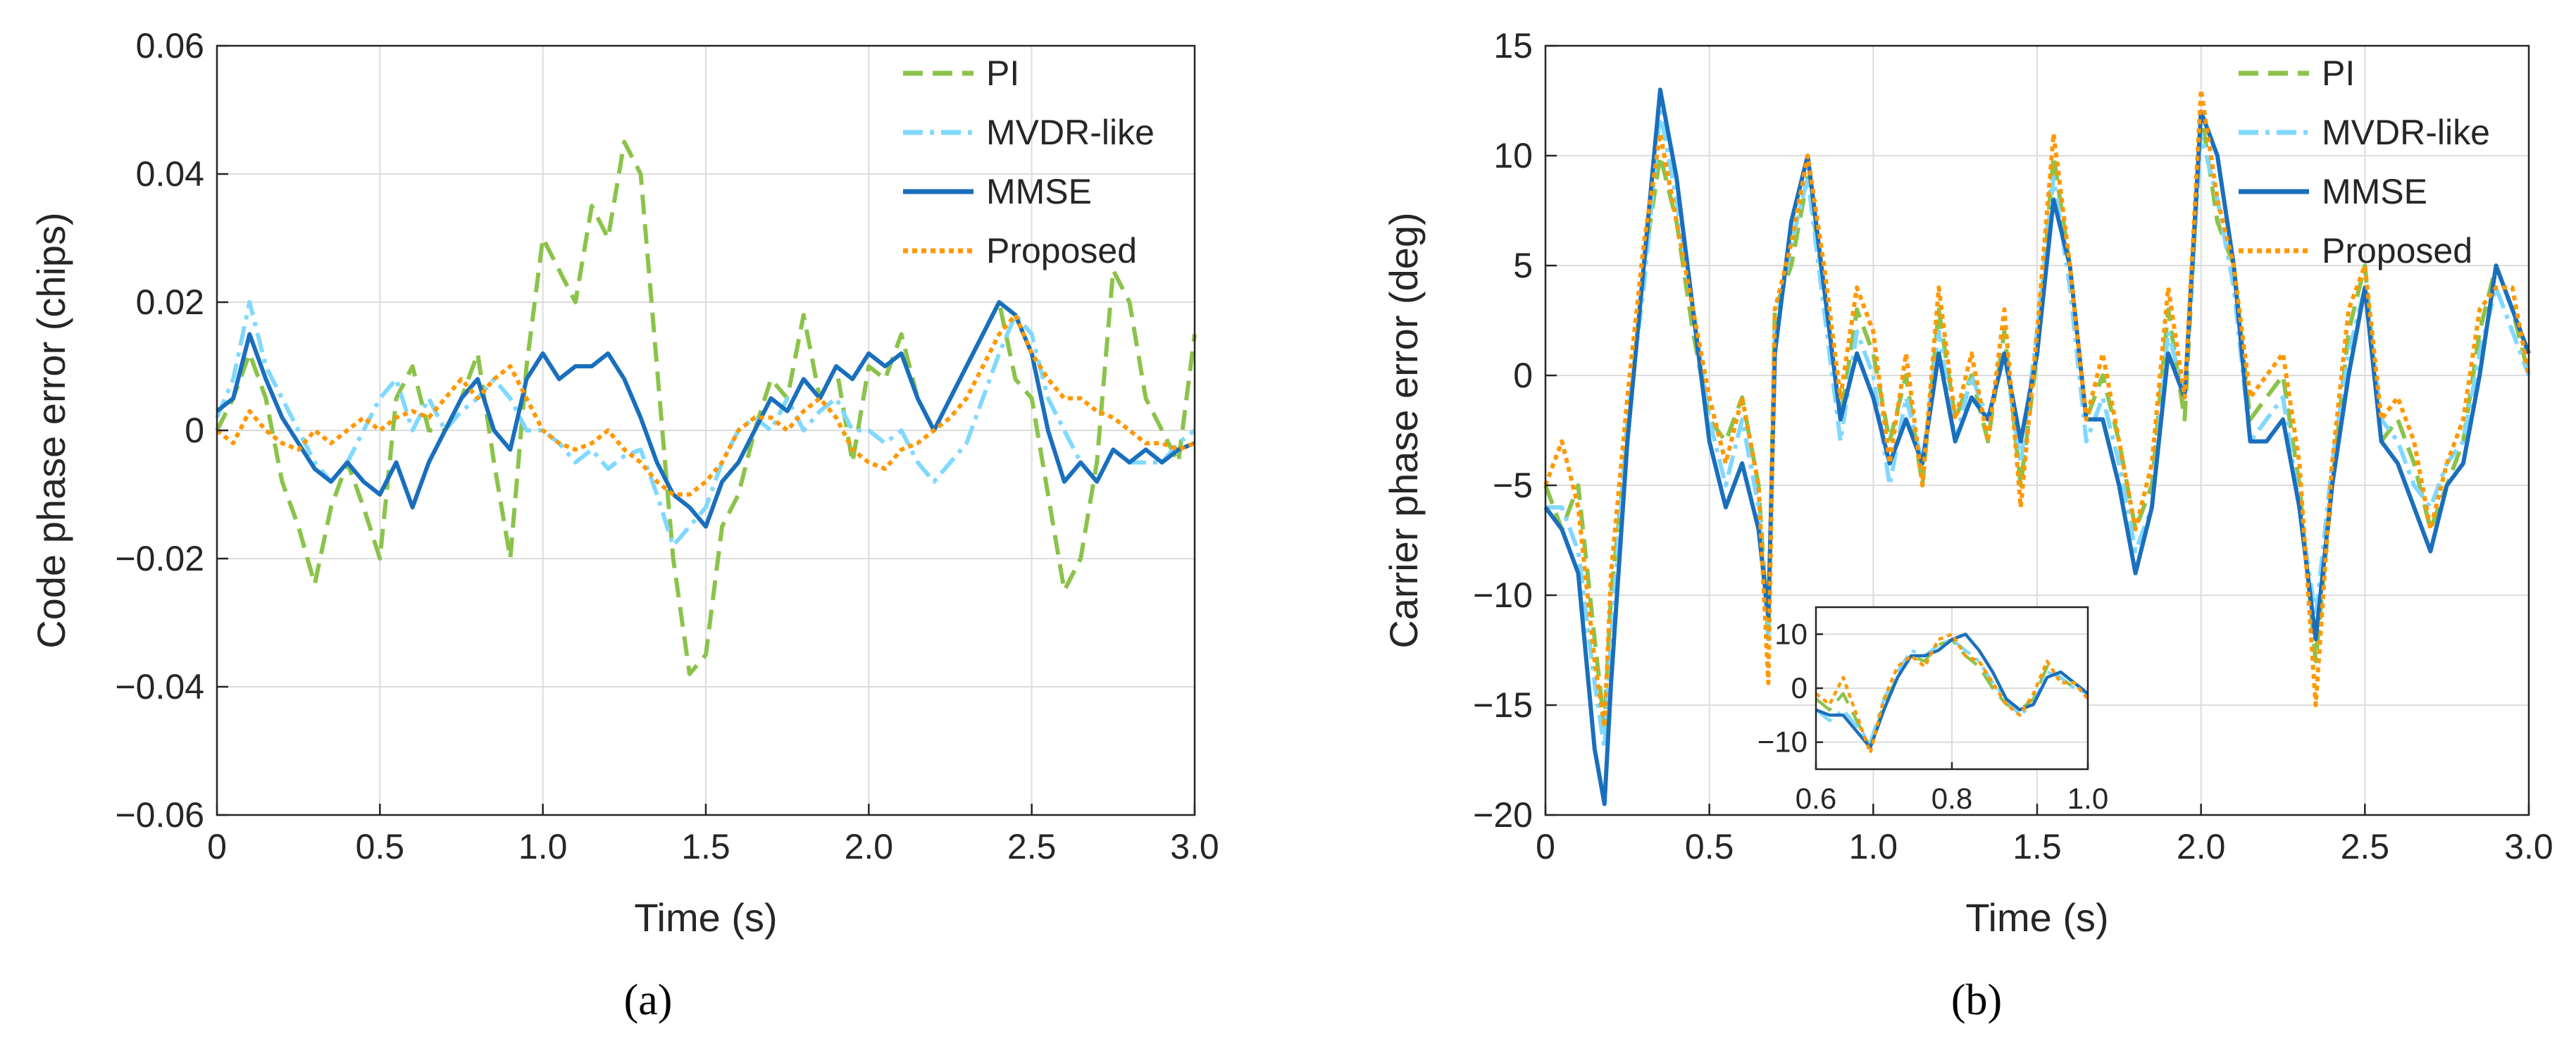  Describe the element at coordinates (171, 430) in the screenshot. I see `chart-a-y-ticks: −0.06 −0.04 −0.02 0 0.02 0.04 0.06` at that location.